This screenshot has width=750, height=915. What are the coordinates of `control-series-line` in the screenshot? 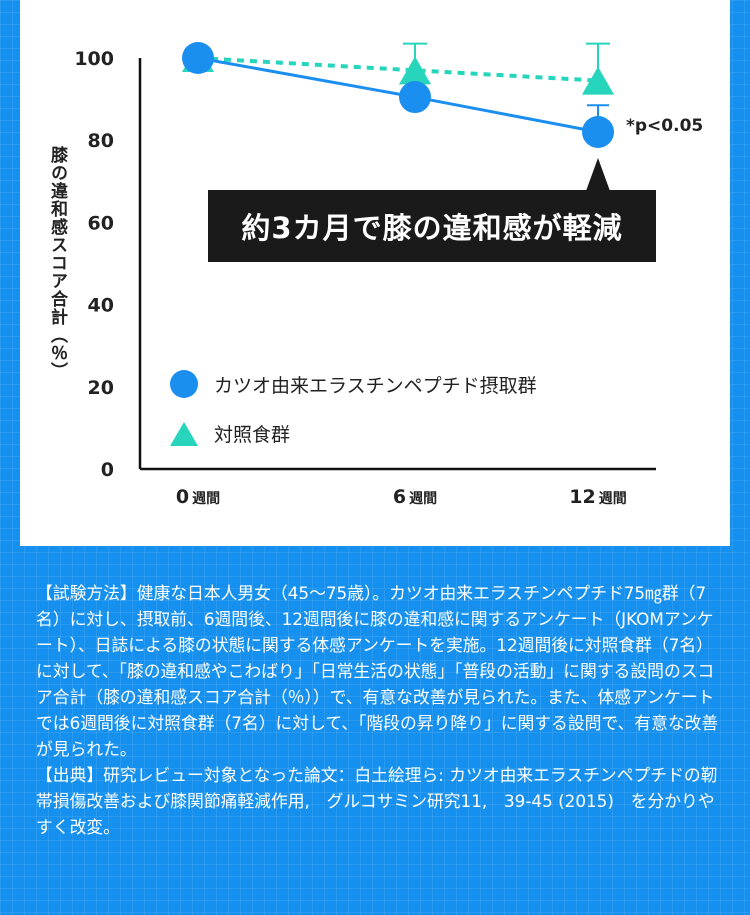 It's located at (398, 69).